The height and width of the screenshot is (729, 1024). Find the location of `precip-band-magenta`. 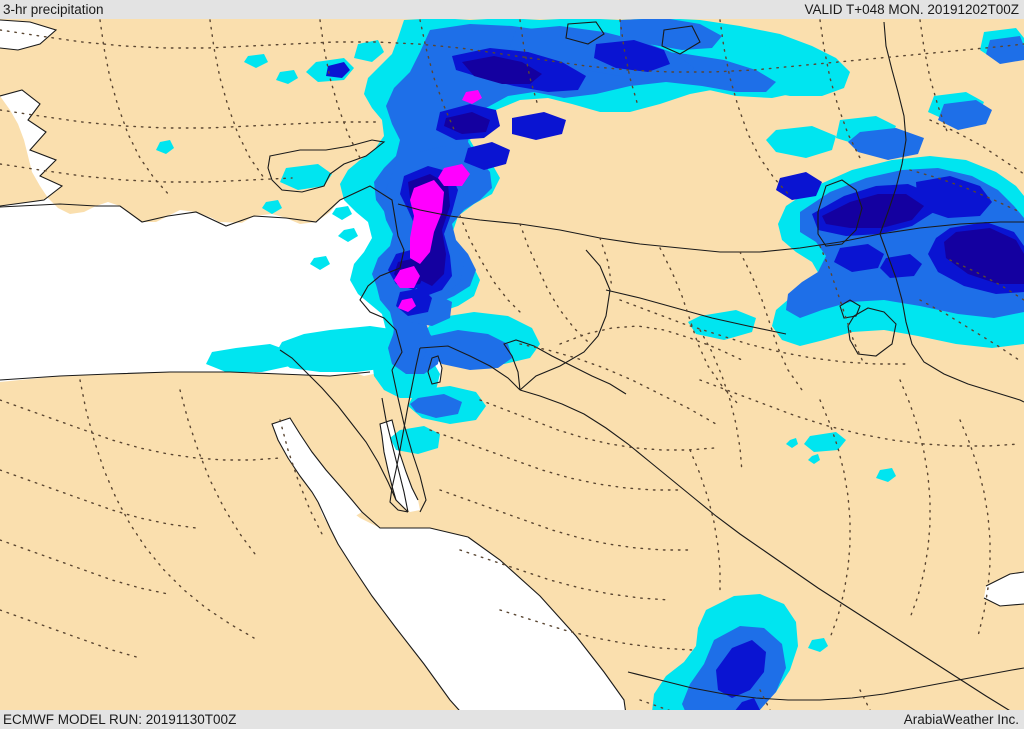

precip-band-magenta is located at coordinates (438, 201).